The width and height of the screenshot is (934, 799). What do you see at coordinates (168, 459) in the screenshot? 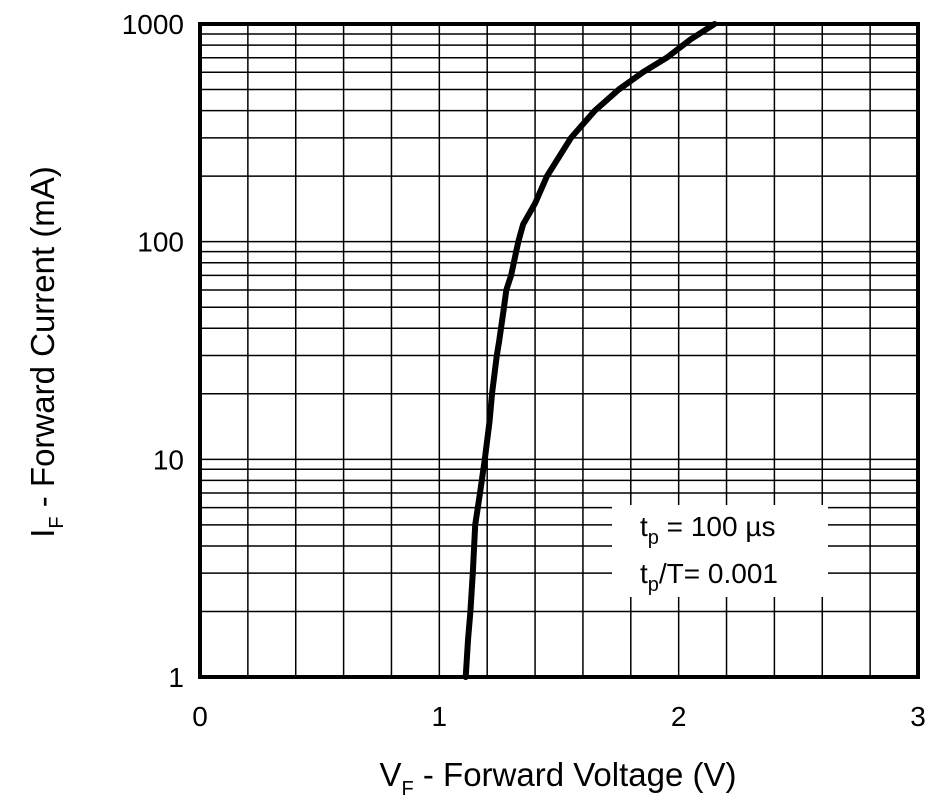
I see `y-tick-label: 10` at bounding box center [168, 459].